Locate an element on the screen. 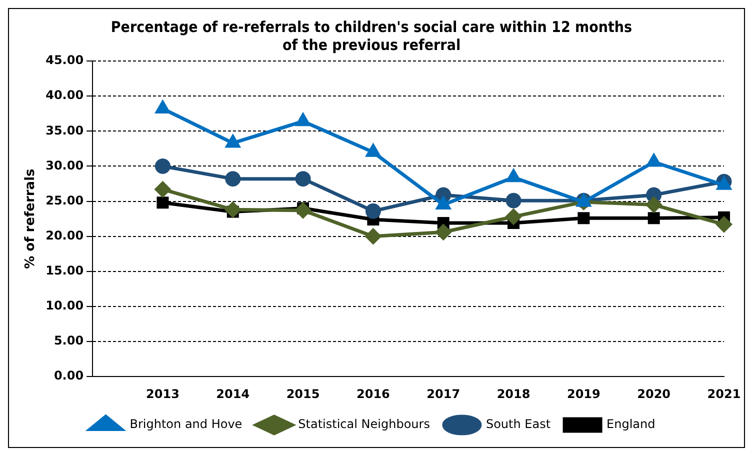 The width and height of the screenshot is (753, 456). y-tick-label: 25.00 is located at coordinates (65, 200).